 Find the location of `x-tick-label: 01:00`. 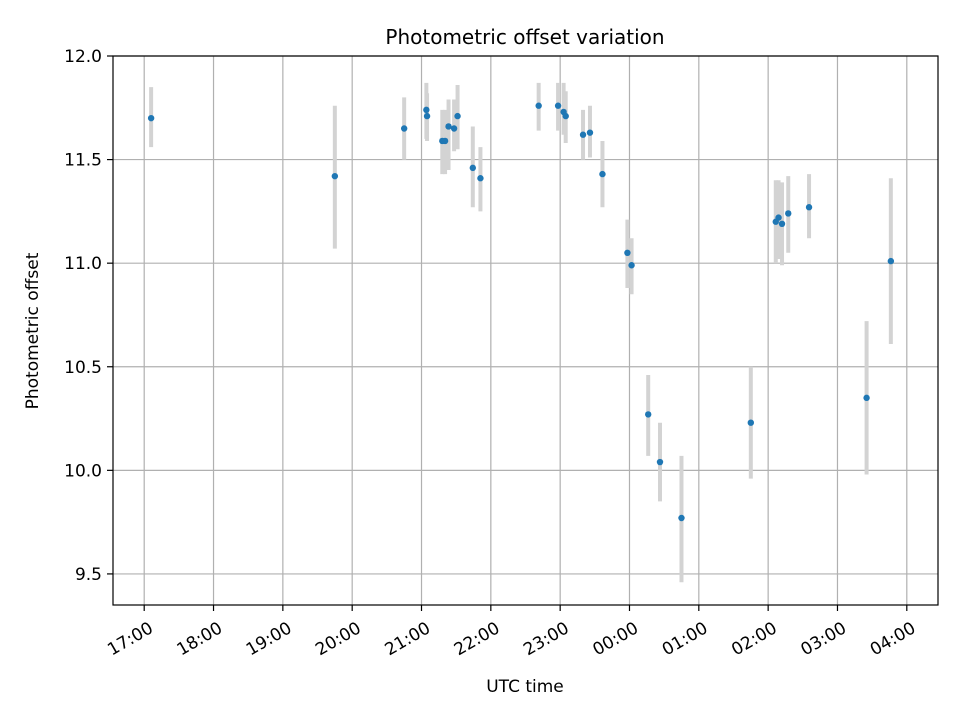

x-tick-label: 01:00 is located at coordinates (685, 639).